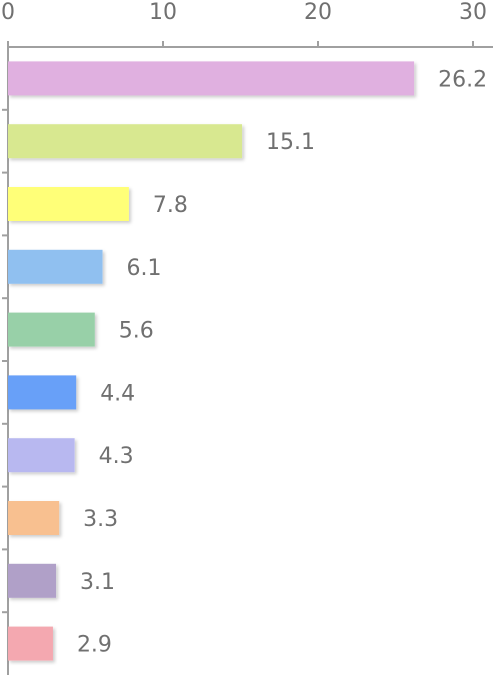 This screenshot has height=675, width=503. Describe the element at coordinates (318, 12) in the screenshot. I see `x-tick-label: 20` at that location.